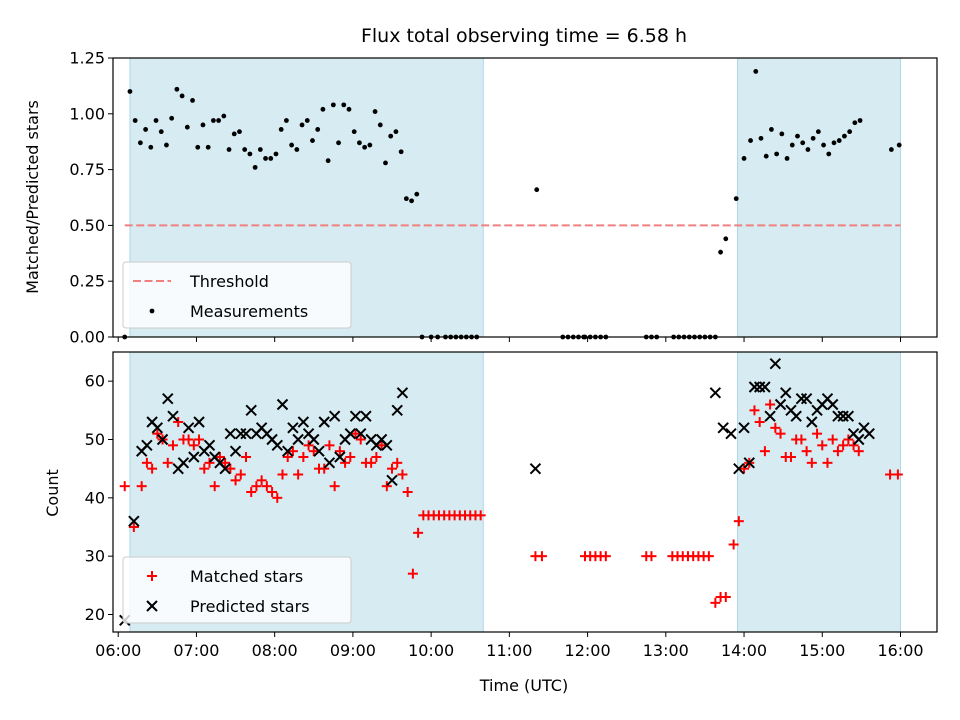  Describe the element at coordinates (249, 311) in the screenshot. I see `legend-measurements-label: Measurements` at that location.